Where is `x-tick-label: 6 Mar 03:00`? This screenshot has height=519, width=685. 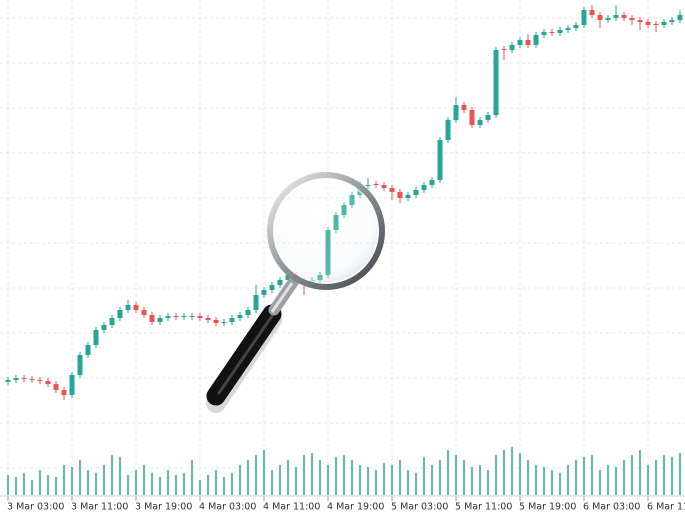
x-tick-label: 6 Mar 03:00 is located at coordinates (611, 507).